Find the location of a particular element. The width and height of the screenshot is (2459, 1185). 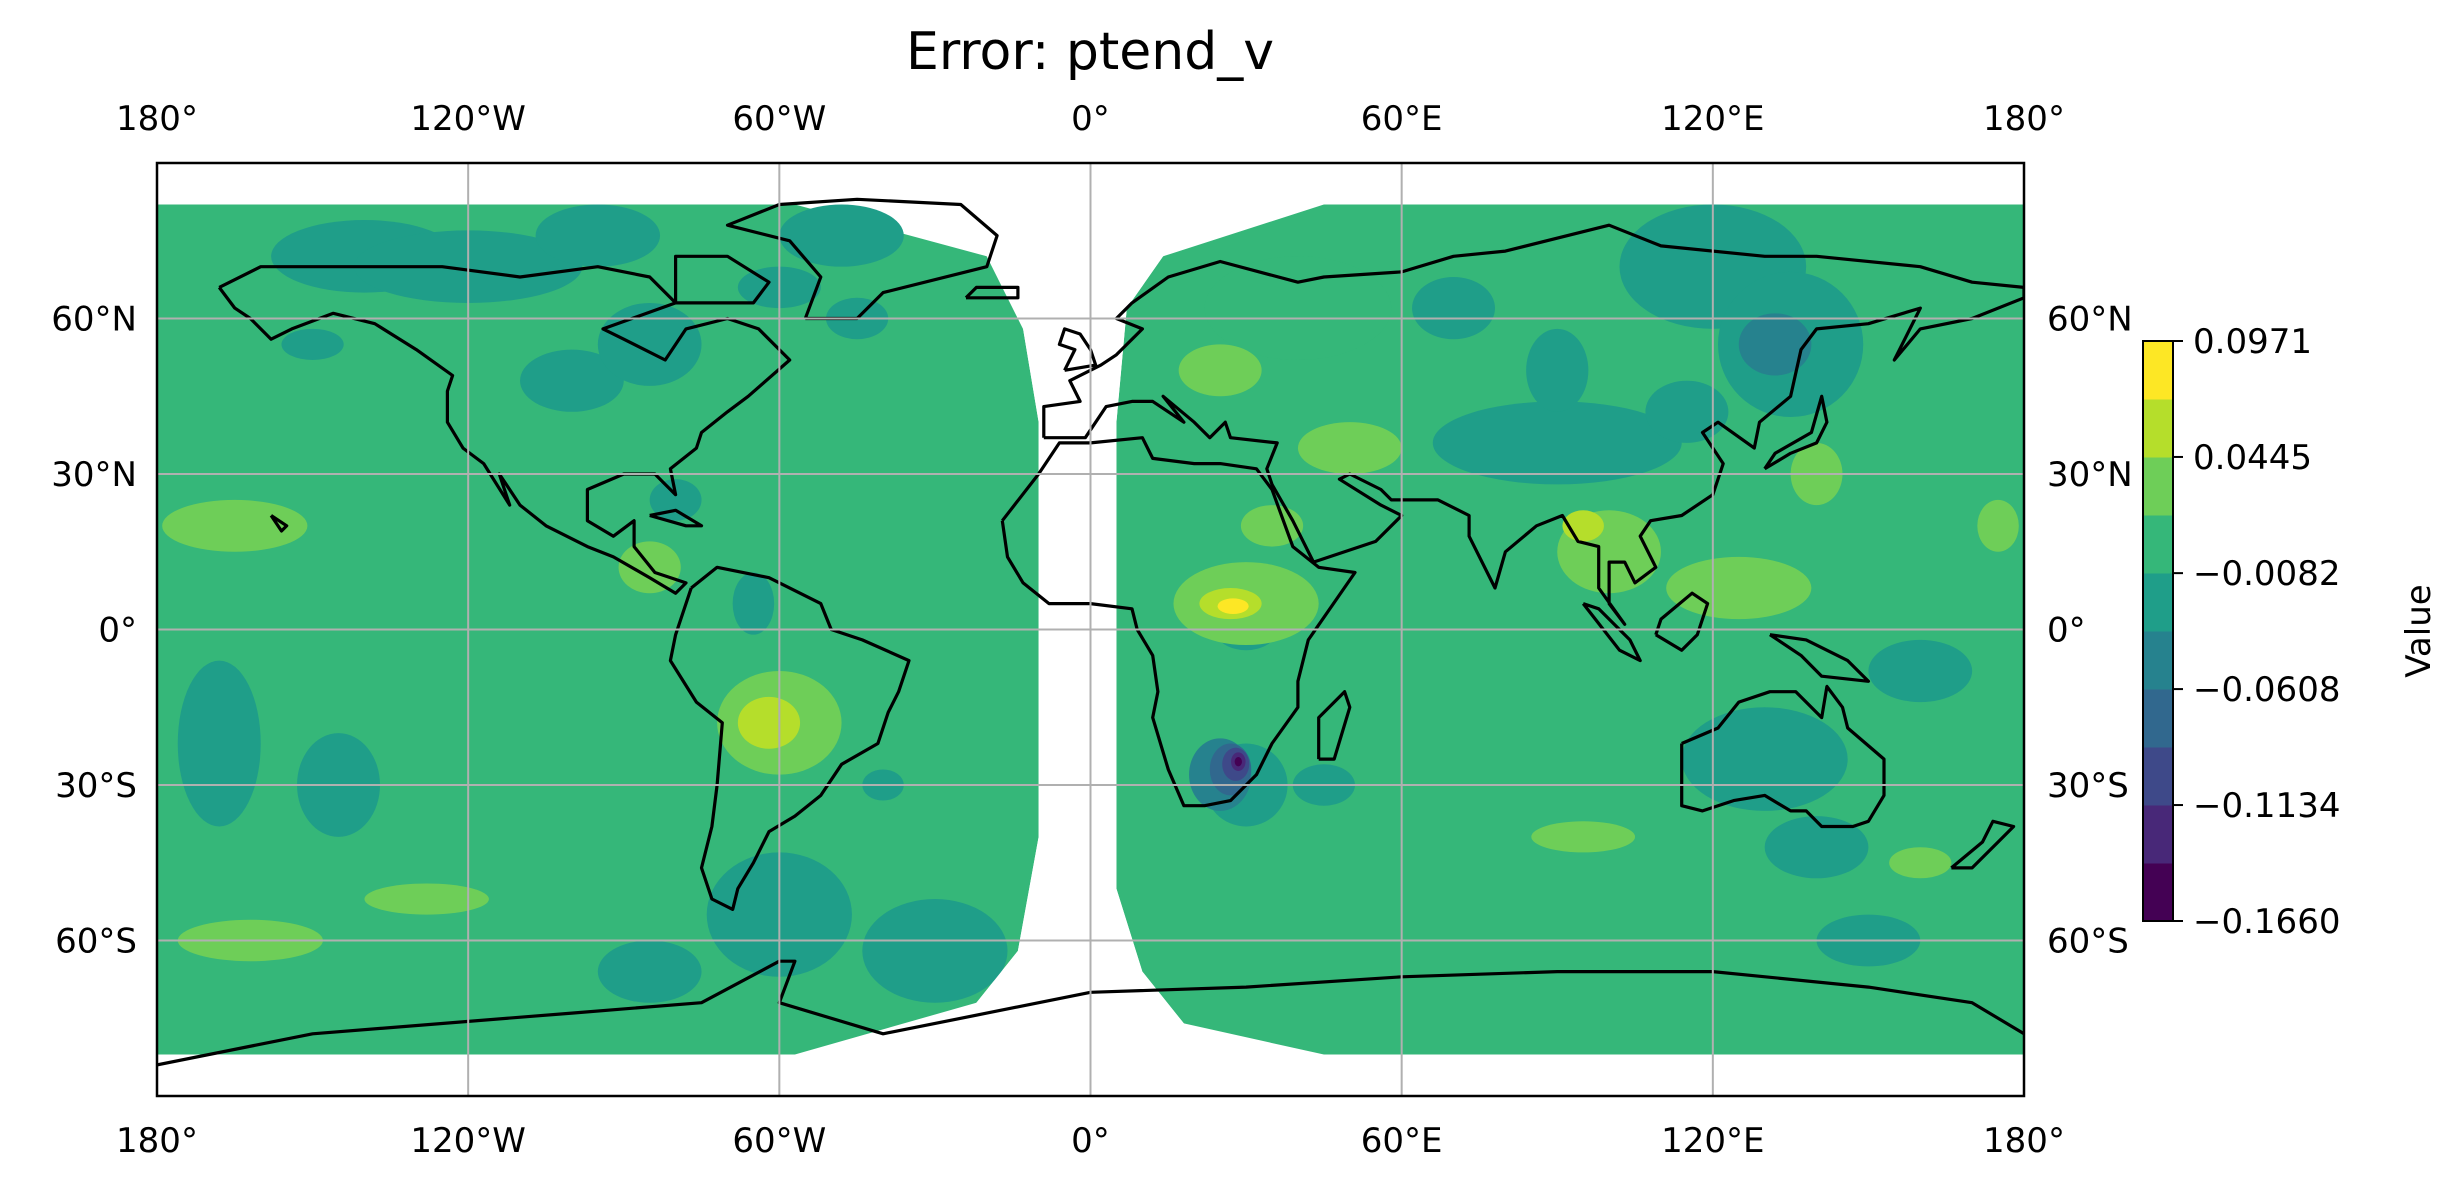

lat-tick-label-left: 60°S is located at coordinates (96, 942).